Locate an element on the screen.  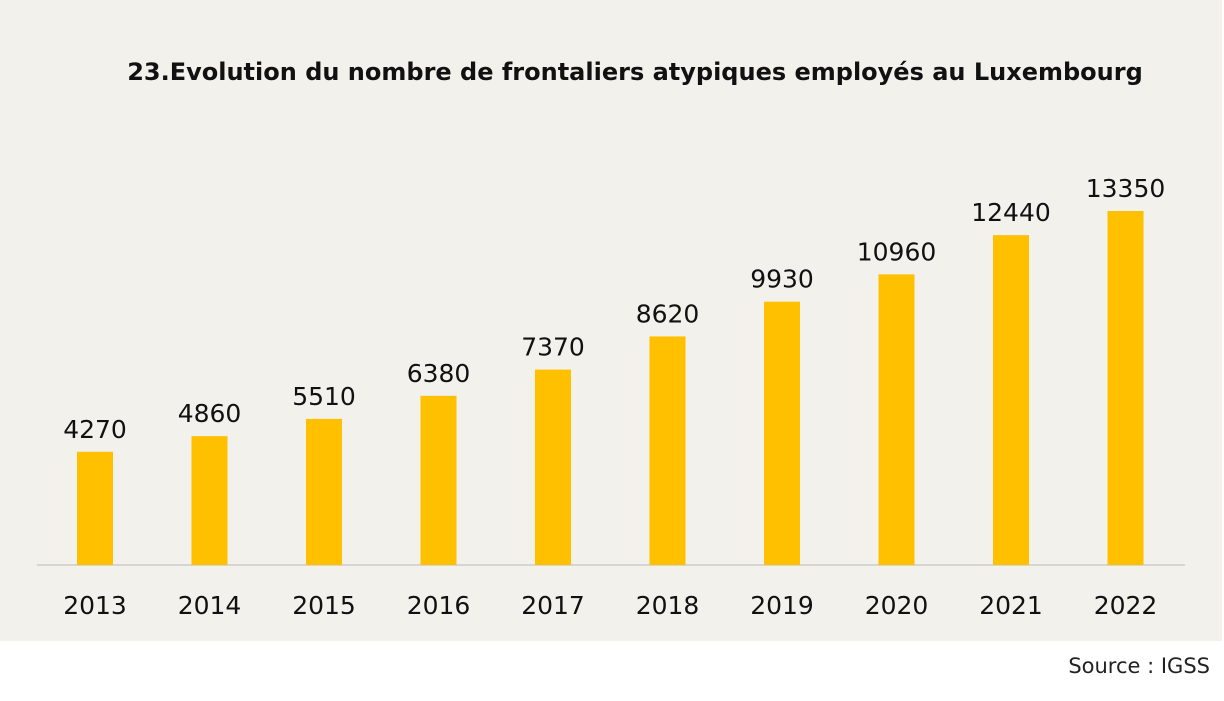
bar-2019 is located at coordinates (782, 433).